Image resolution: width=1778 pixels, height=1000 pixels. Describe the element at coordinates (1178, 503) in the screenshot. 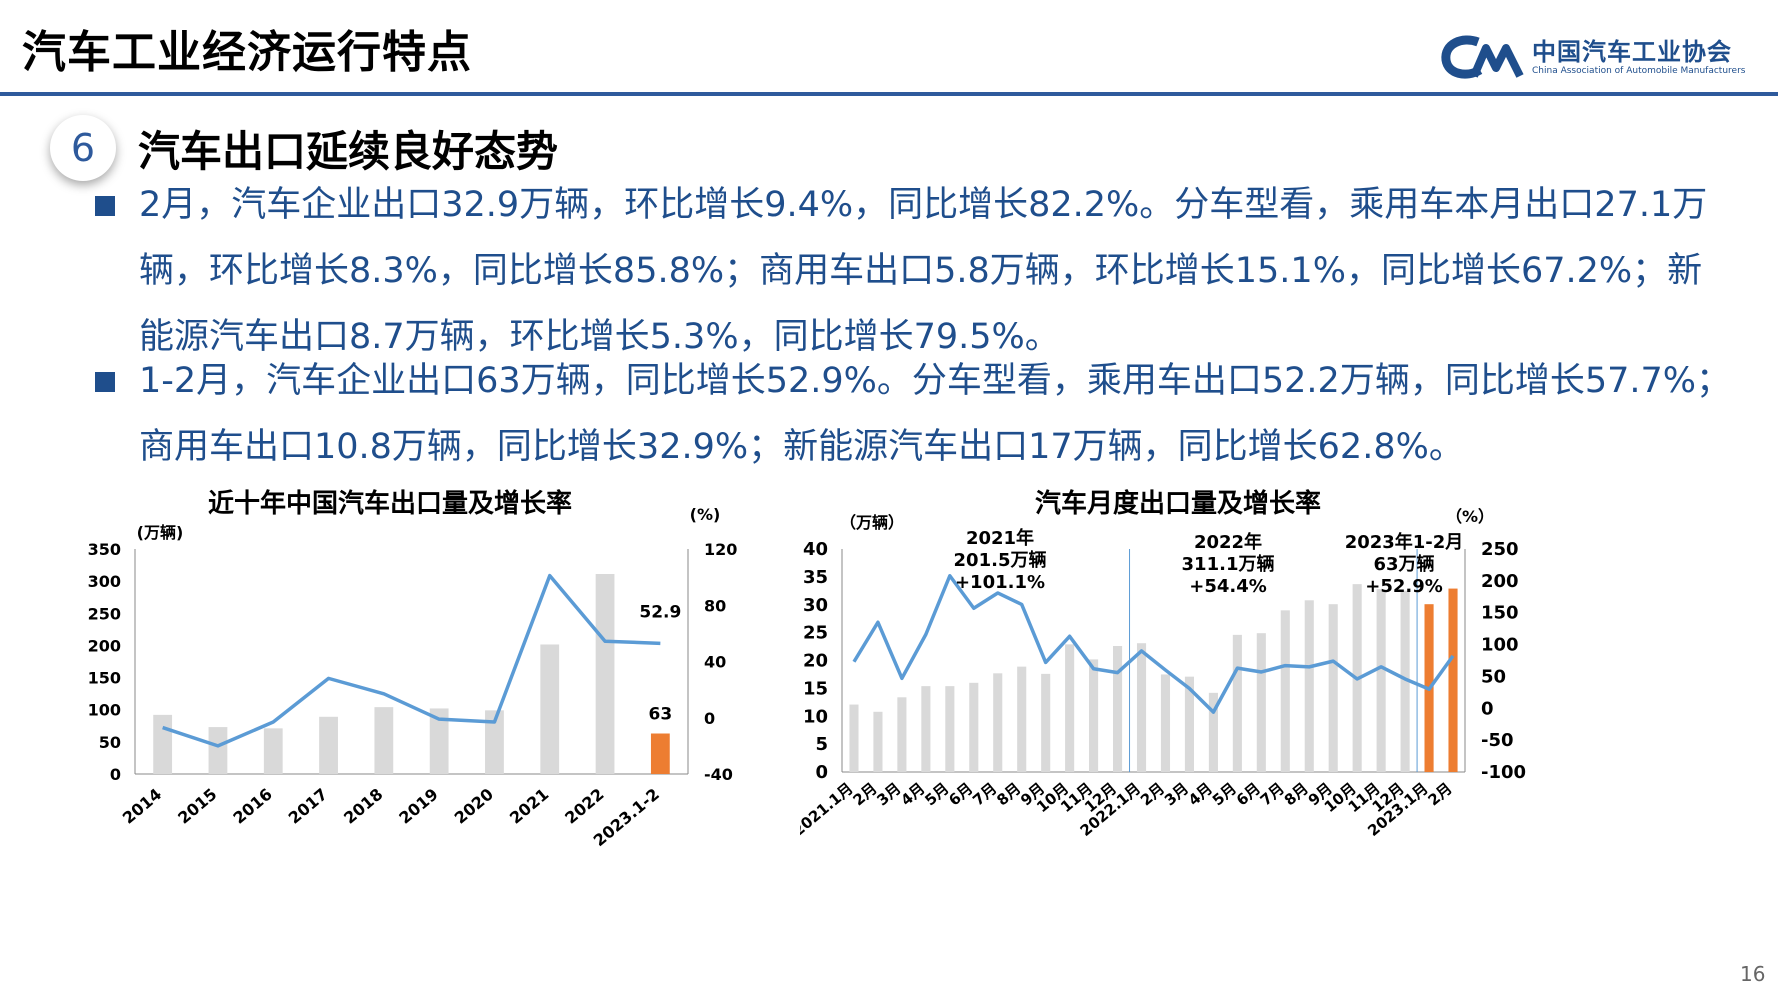

I see `chart-title: 汽车月度出口量及增长率` at that location.